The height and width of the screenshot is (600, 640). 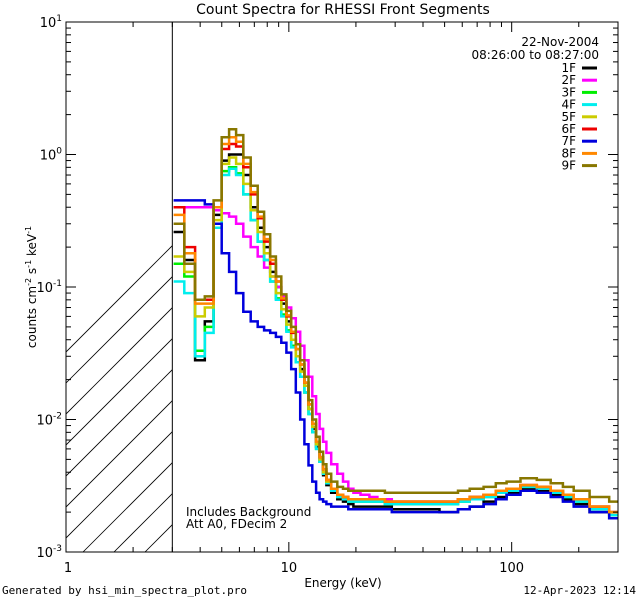 I want to click on annotation-text: Att A0, FDecim 2, so click(x=236, y=524).